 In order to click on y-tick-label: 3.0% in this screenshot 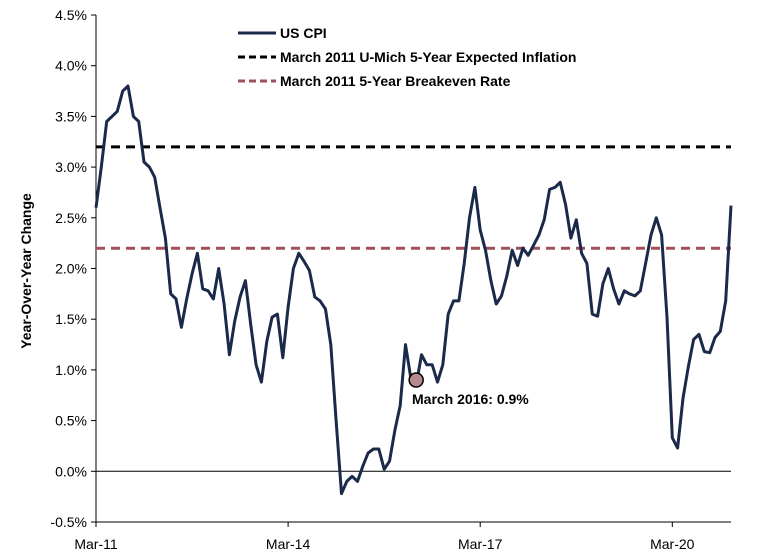, I will do `click(71, 167)`.